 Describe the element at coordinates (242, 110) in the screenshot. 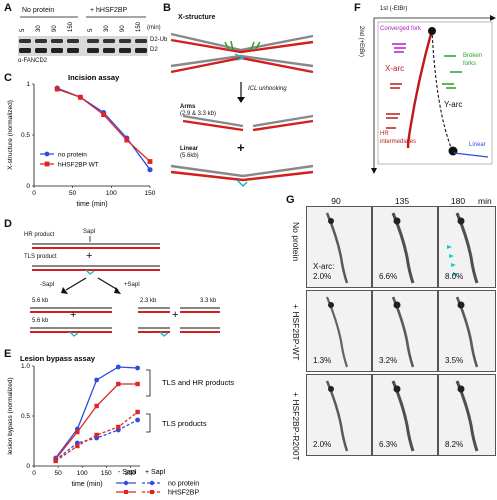

I see `panel-b-diagram` at that location.